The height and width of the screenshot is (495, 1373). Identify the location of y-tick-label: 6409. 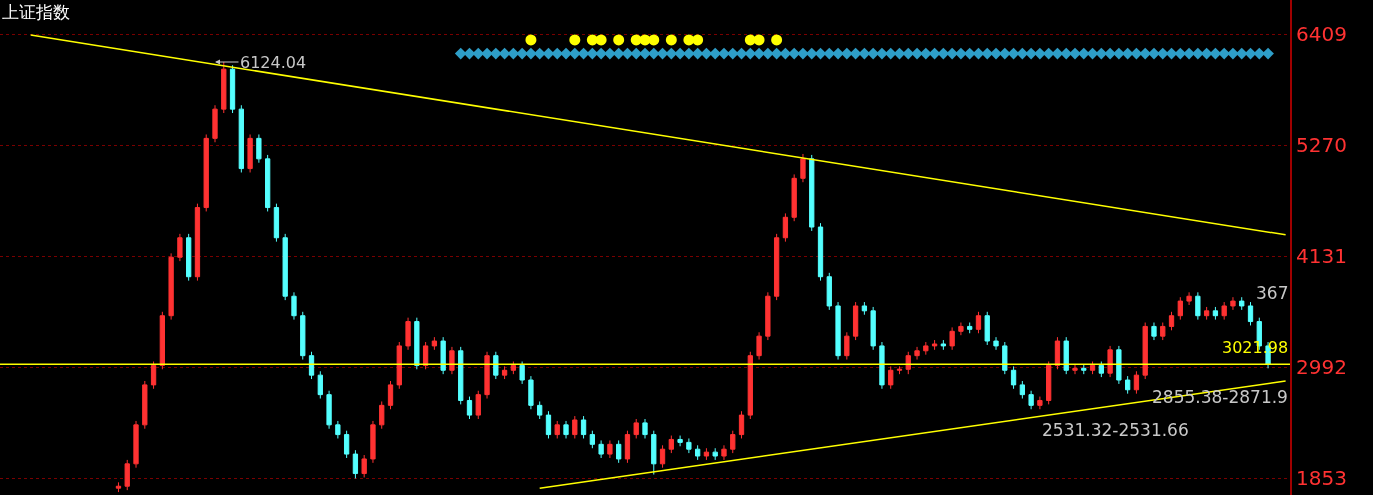
(1321, 34).